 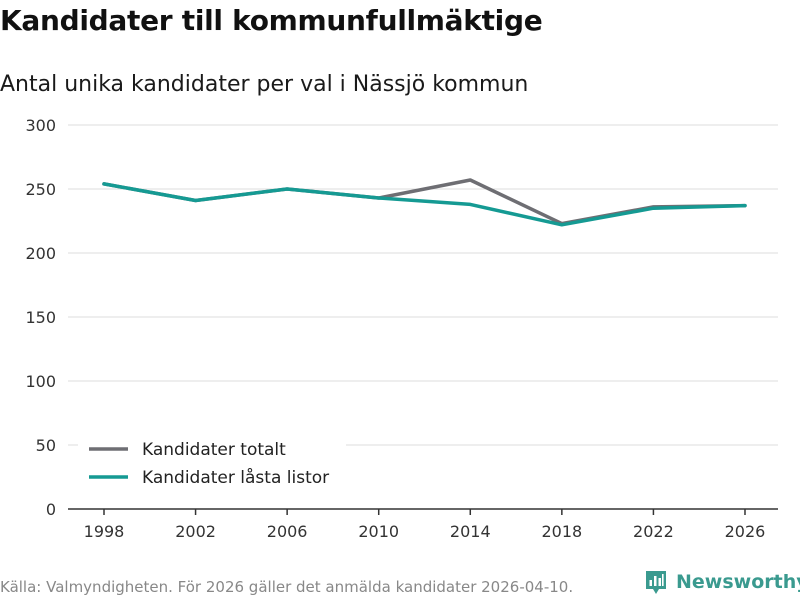 I want to click on y-tick-label: 150, so click(x=40, y=317).